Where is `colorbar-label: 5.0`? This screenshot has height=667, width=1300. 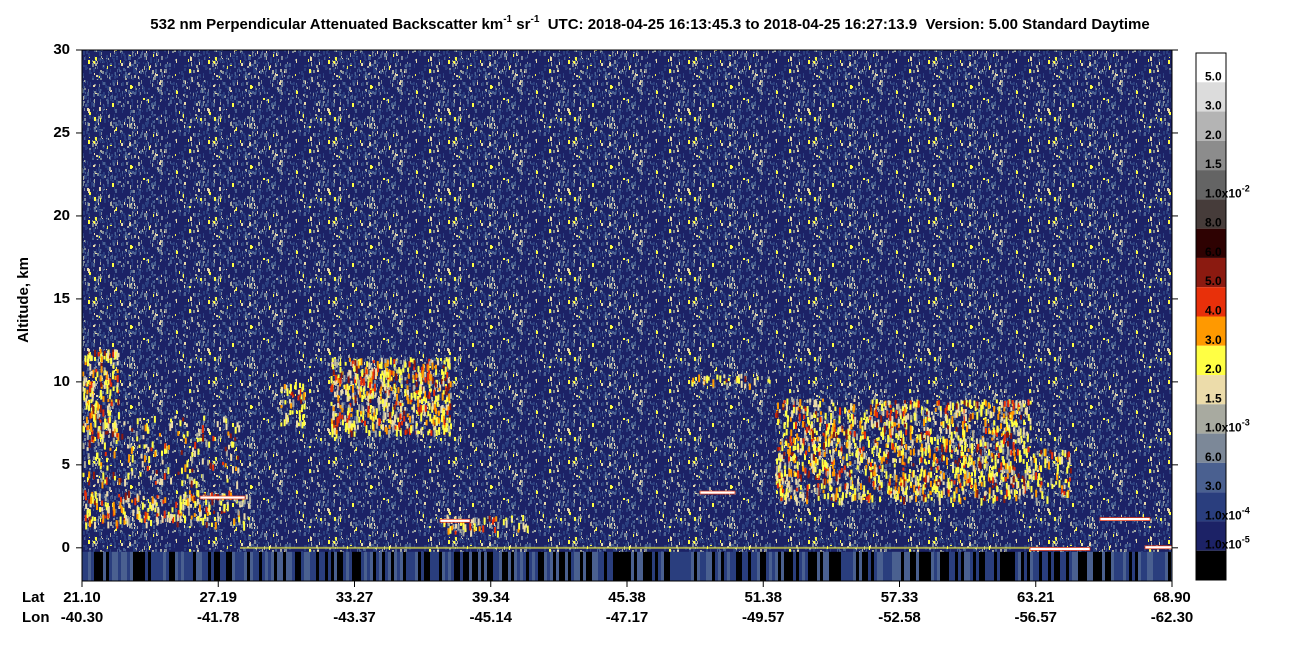
colorbar-label: 5.0 is located at coordinates (1213, 76).